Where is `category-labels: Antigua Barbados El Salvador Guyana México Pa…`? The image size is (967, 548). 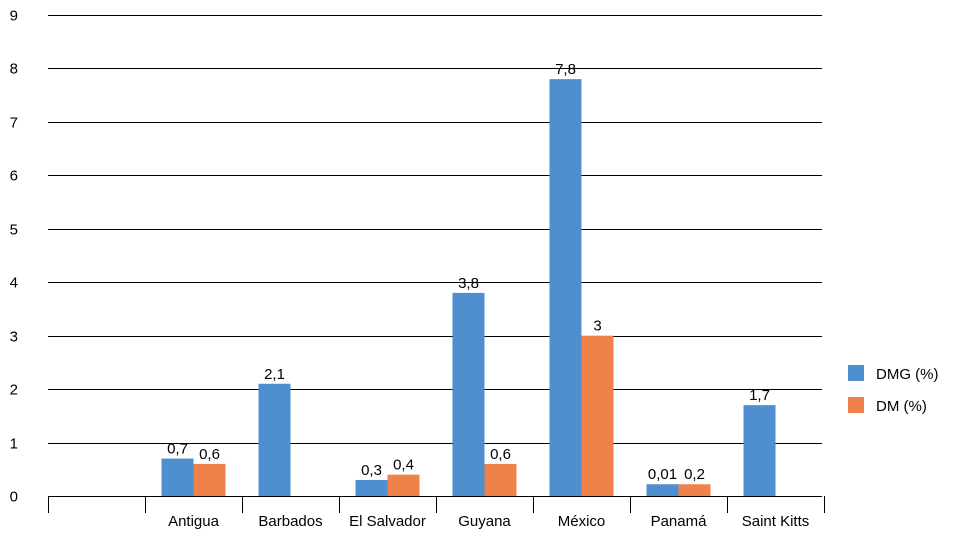 category-labels: Antigua Barbados El Salvador Guyana México Pa… is located at coordinates (488, 521).